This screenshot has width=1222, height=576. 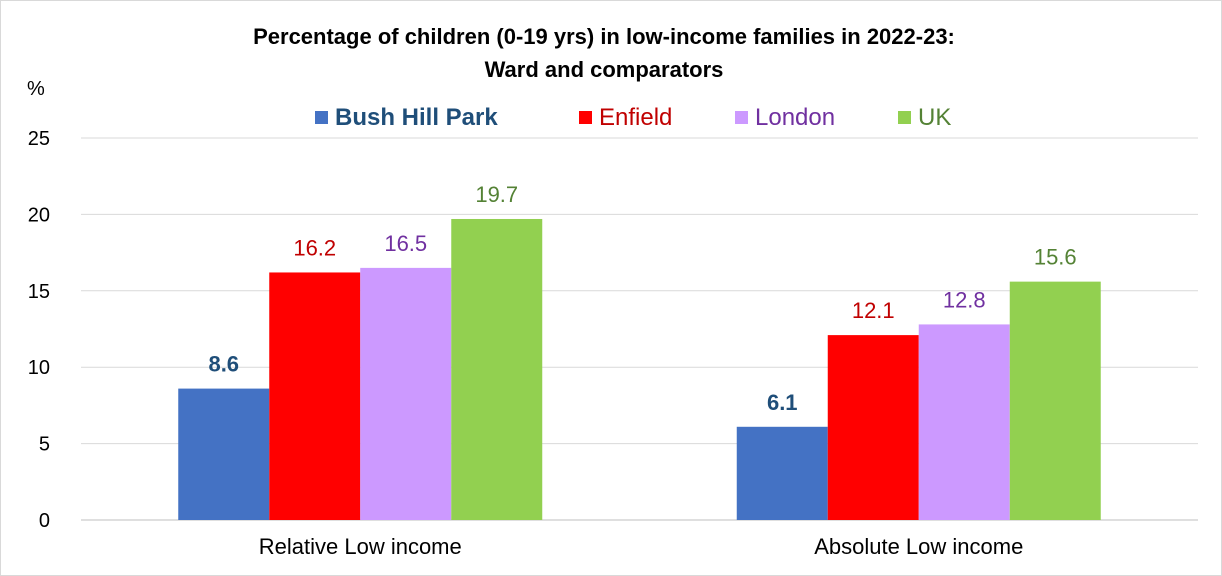 What do you see at coordinates (39, 368) in the screenshot?
I see `y-tick-label-10: 10` at bounding box center [39, 368].